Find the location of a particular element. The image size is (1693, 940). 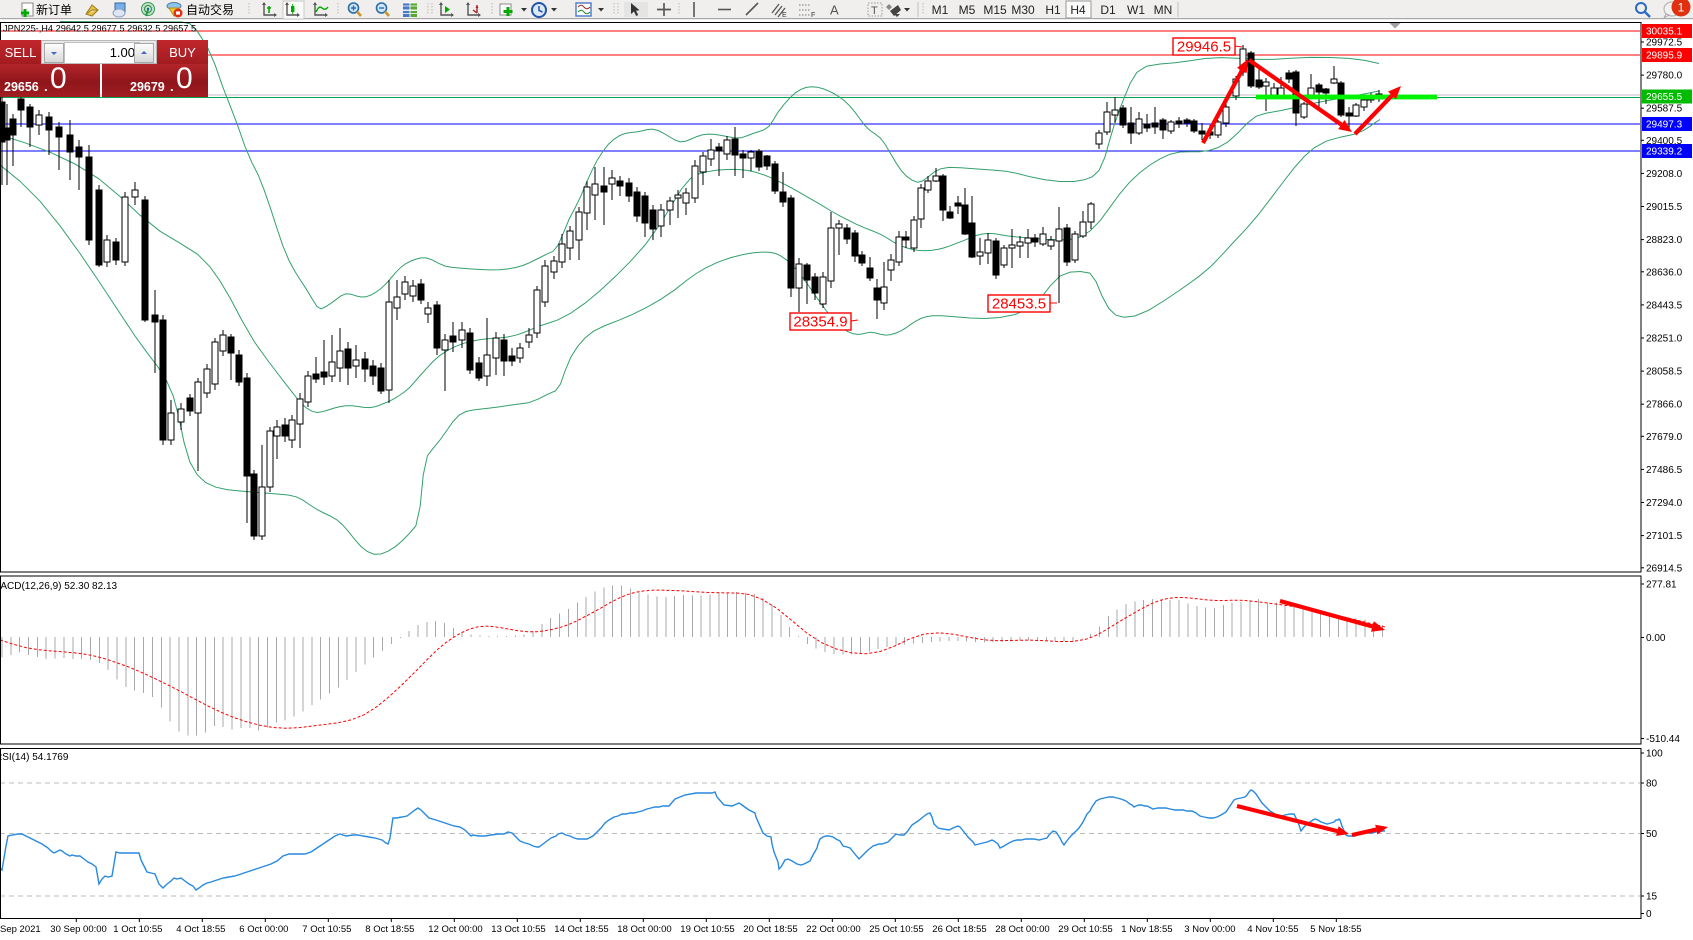

svg-text: D1 is located at coordinates (1108, 10).